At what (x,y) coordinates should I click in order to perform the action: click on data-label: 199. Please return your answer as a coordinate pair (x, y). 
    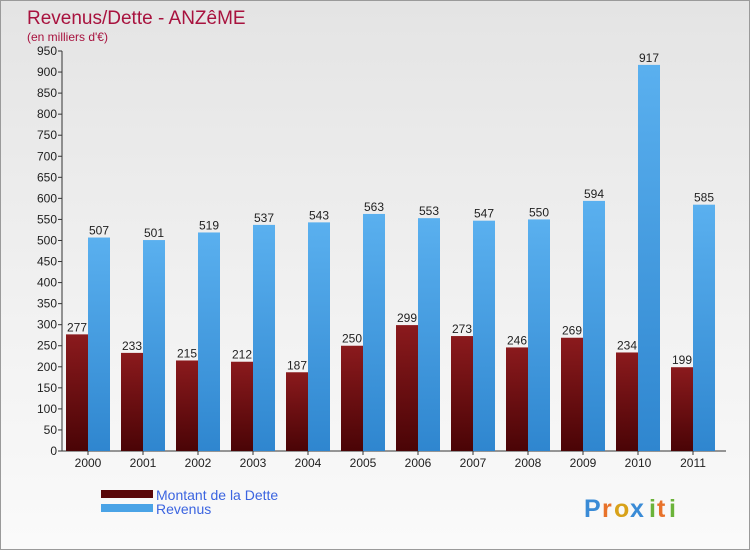
    Looking at the image, I should click on (682, 360).